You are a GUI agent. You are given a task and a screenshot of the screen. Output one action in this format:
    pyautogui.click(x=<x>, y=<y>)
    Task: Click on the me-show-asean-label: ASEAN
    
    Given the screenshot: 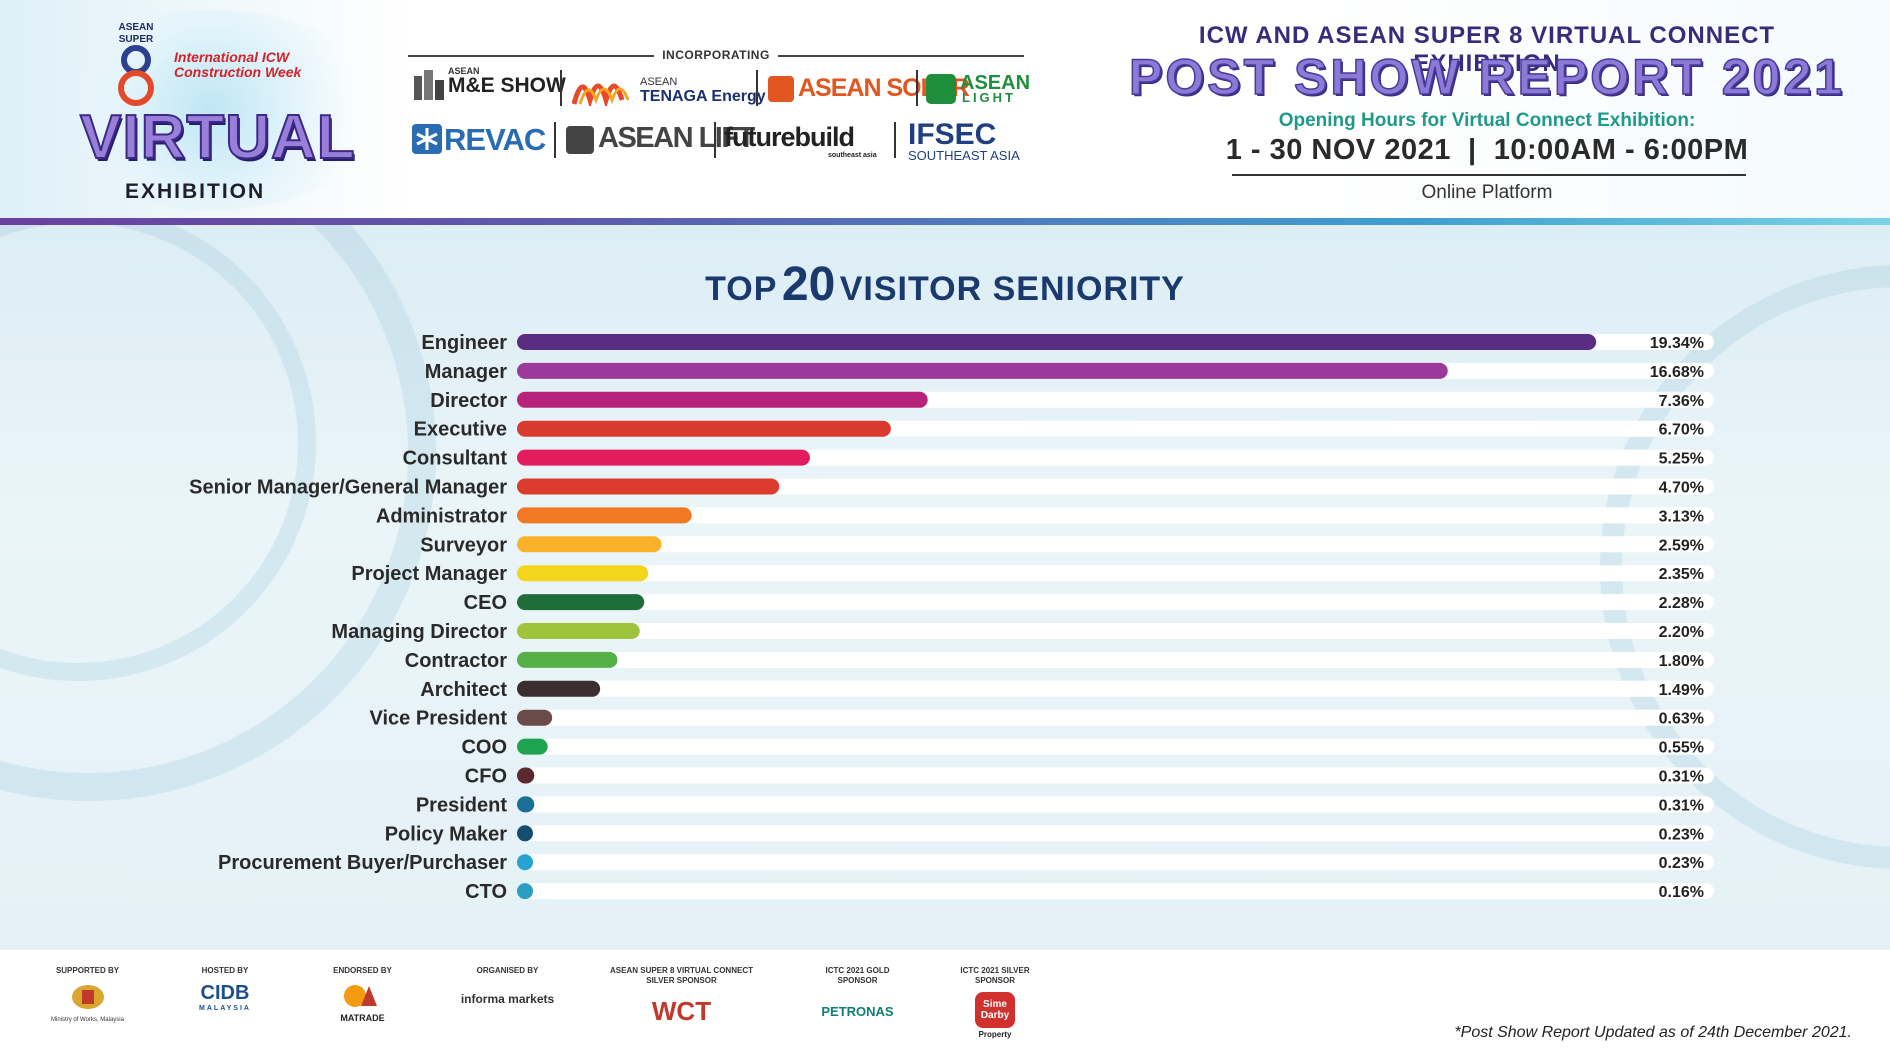 What is the action you would take?
    pyautogui.click(x=464, y=71)
    